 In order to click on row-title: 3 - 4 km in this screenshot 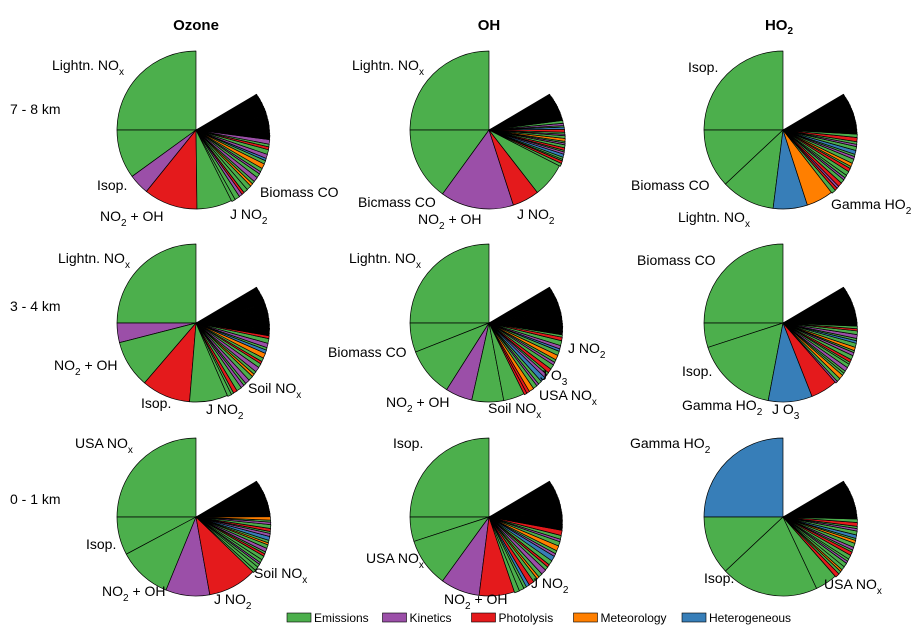, I will do `click(35, 306)`.